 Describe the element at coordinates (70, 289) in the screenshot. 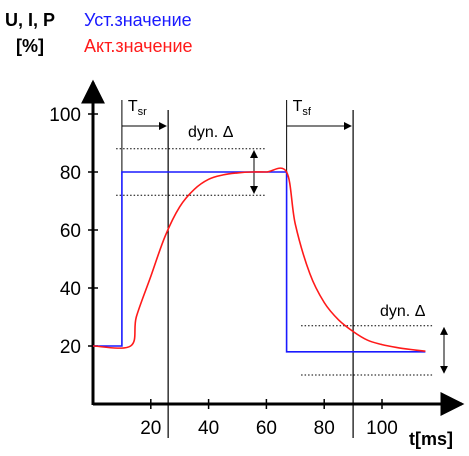

I see `y-tick-label: 40` at that location.